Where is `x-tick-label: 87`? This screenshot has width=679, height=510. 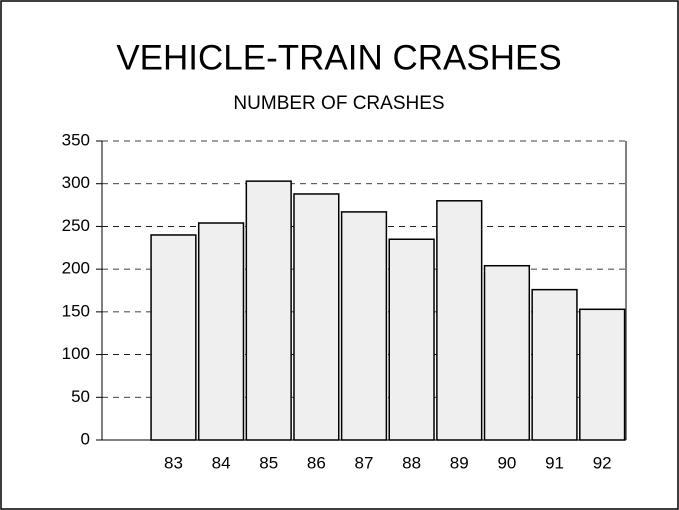
x-tick-label: 87 is located at coordinates (364, 462).